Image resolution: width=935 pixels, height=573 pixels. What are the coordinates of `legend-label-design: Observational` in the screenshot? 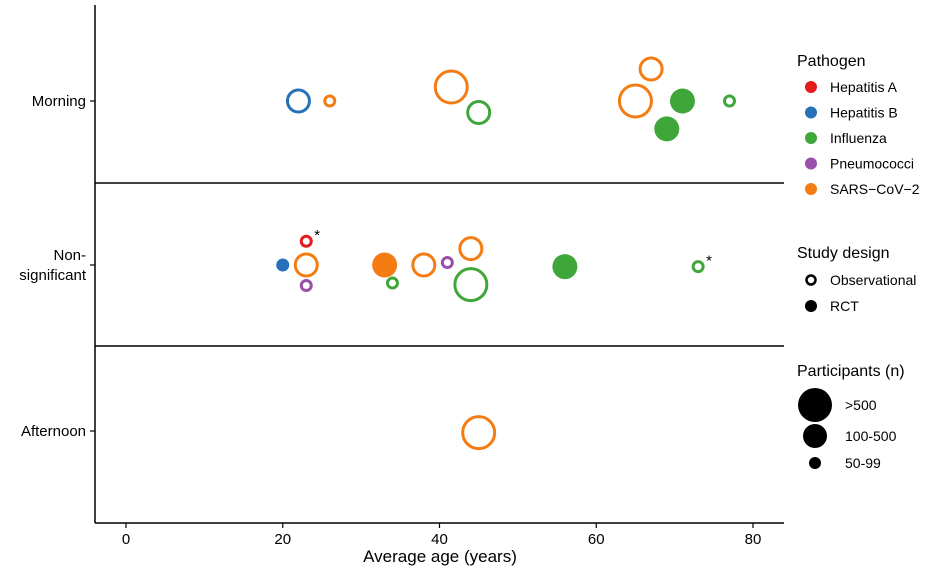 It's located at (873, 280).